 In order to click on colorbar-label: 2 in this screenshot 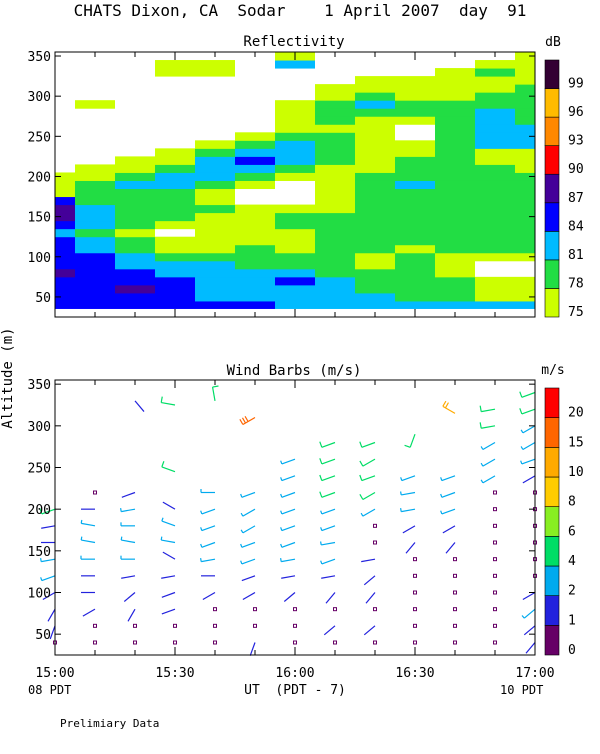, I will do `click(572, 591)`.